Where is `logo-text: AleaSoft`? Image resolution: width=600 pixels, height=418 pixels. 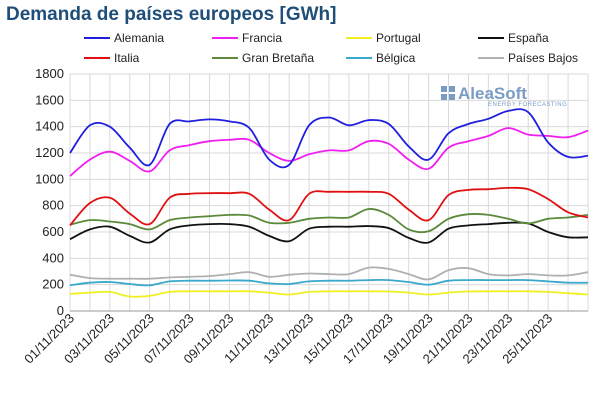 logo-text: AleaSoft is located at coordinates (492, 93).